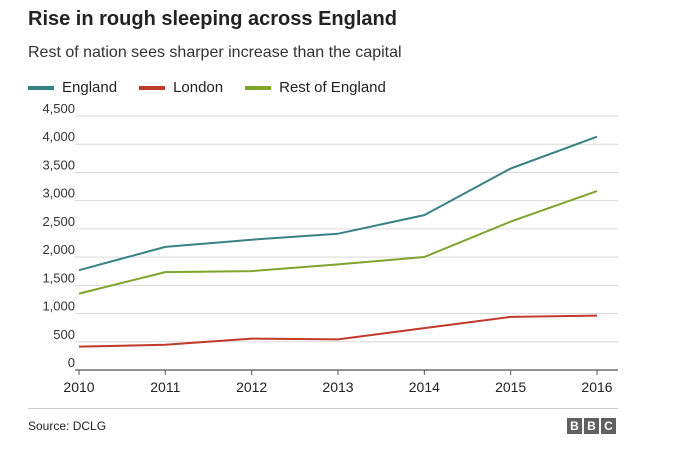 The height and width of the screenshot is (460, 676). What do you see at coordinates (510, 387) in the screenshot?
I see `x-tick-label: 2015` at bounding box center [510, 387].